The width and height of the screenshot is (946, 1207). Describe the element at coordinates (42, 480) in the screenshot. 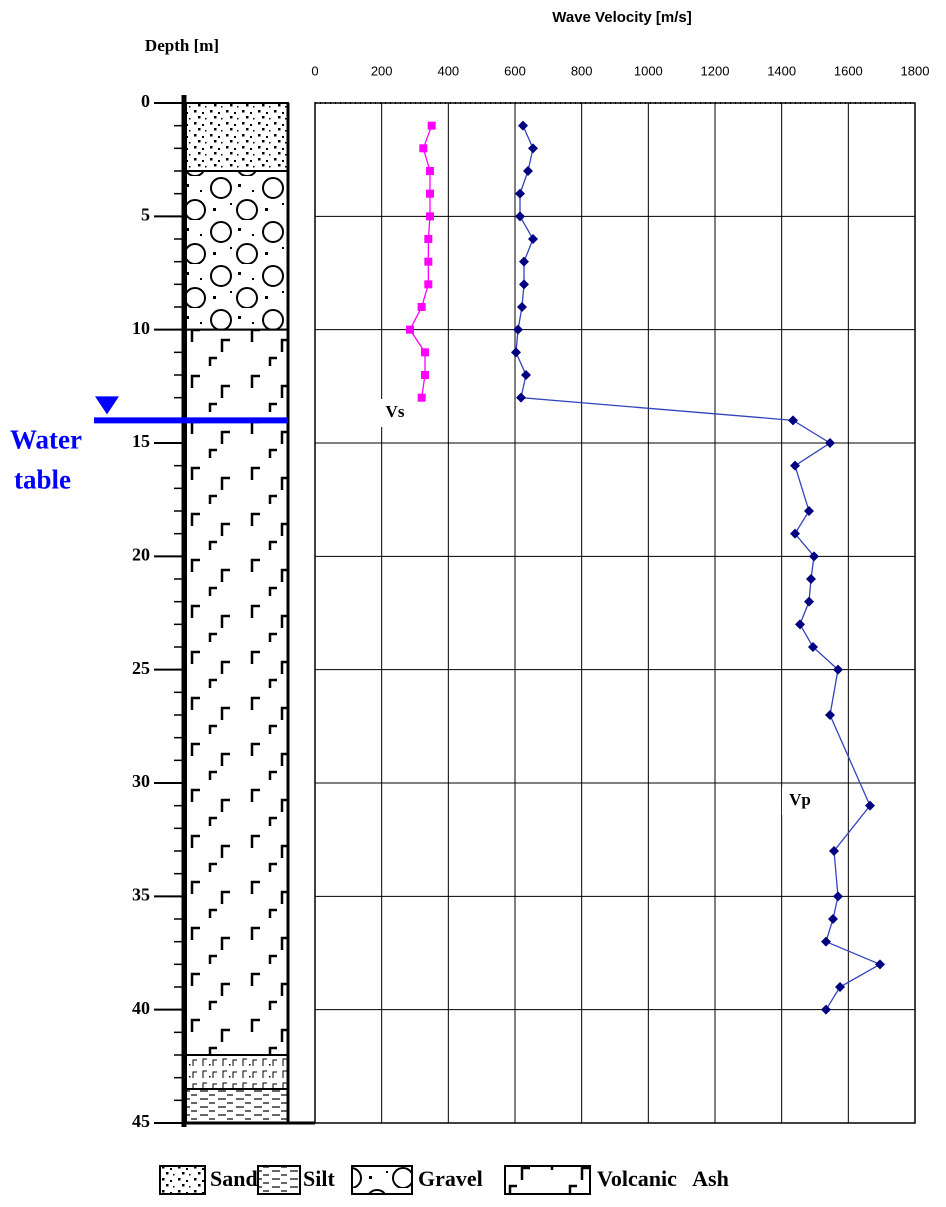

I see `water-table-label: table` at that location.